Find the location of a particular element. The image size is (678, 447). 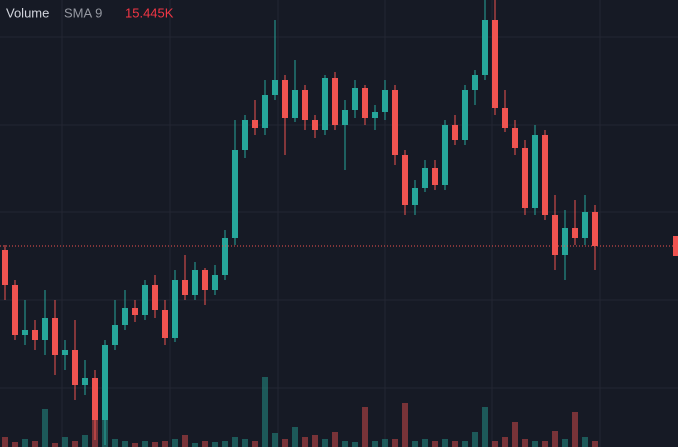

volume-bars is located at coordinates (300, 412).